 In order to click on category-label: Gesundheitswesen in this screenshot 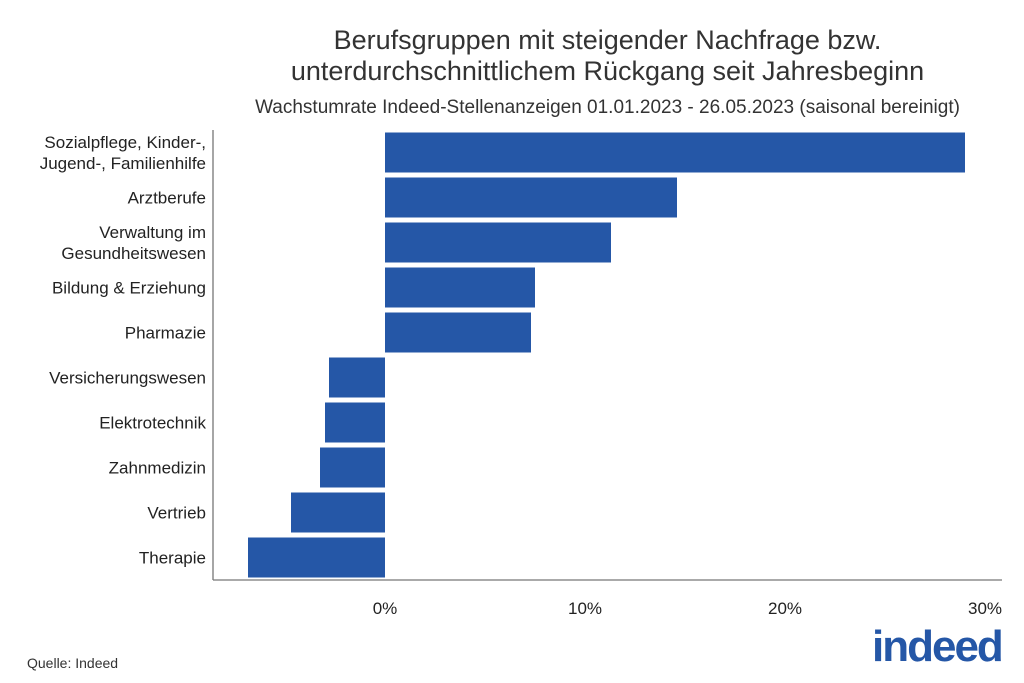, I will do `click(133, 253)`.